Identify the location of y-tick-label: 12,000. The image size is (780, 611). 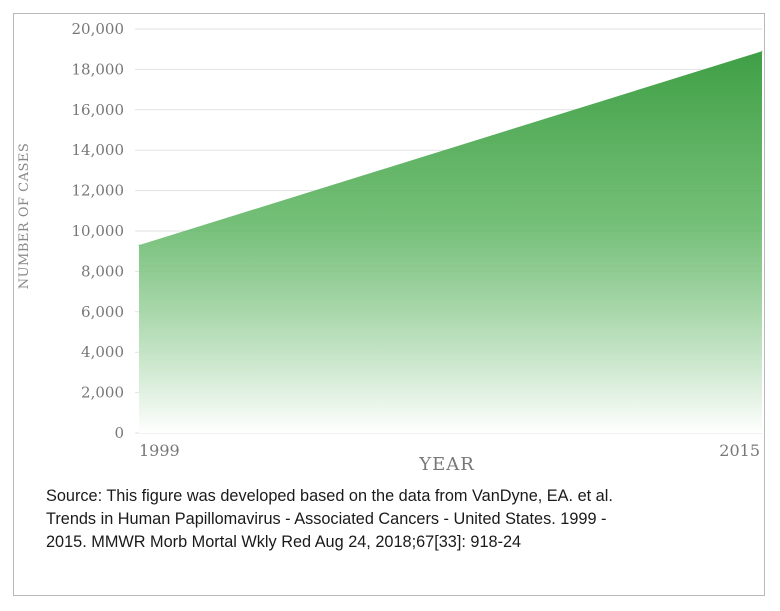
(98, 191).